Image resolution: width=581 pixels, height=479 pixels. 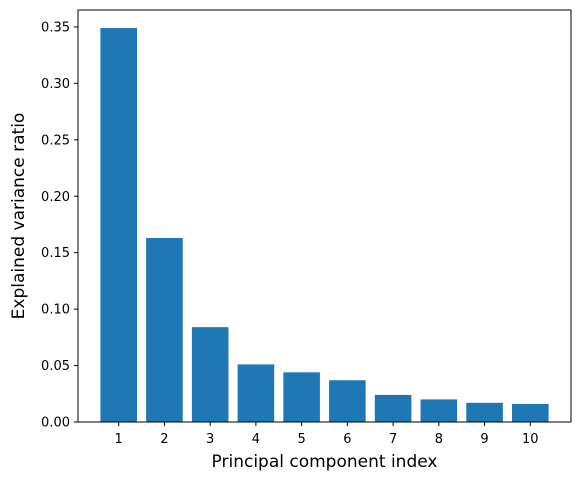 I want to click on y-axis-label: Explained variance ratio, so click(x=19, y=216).